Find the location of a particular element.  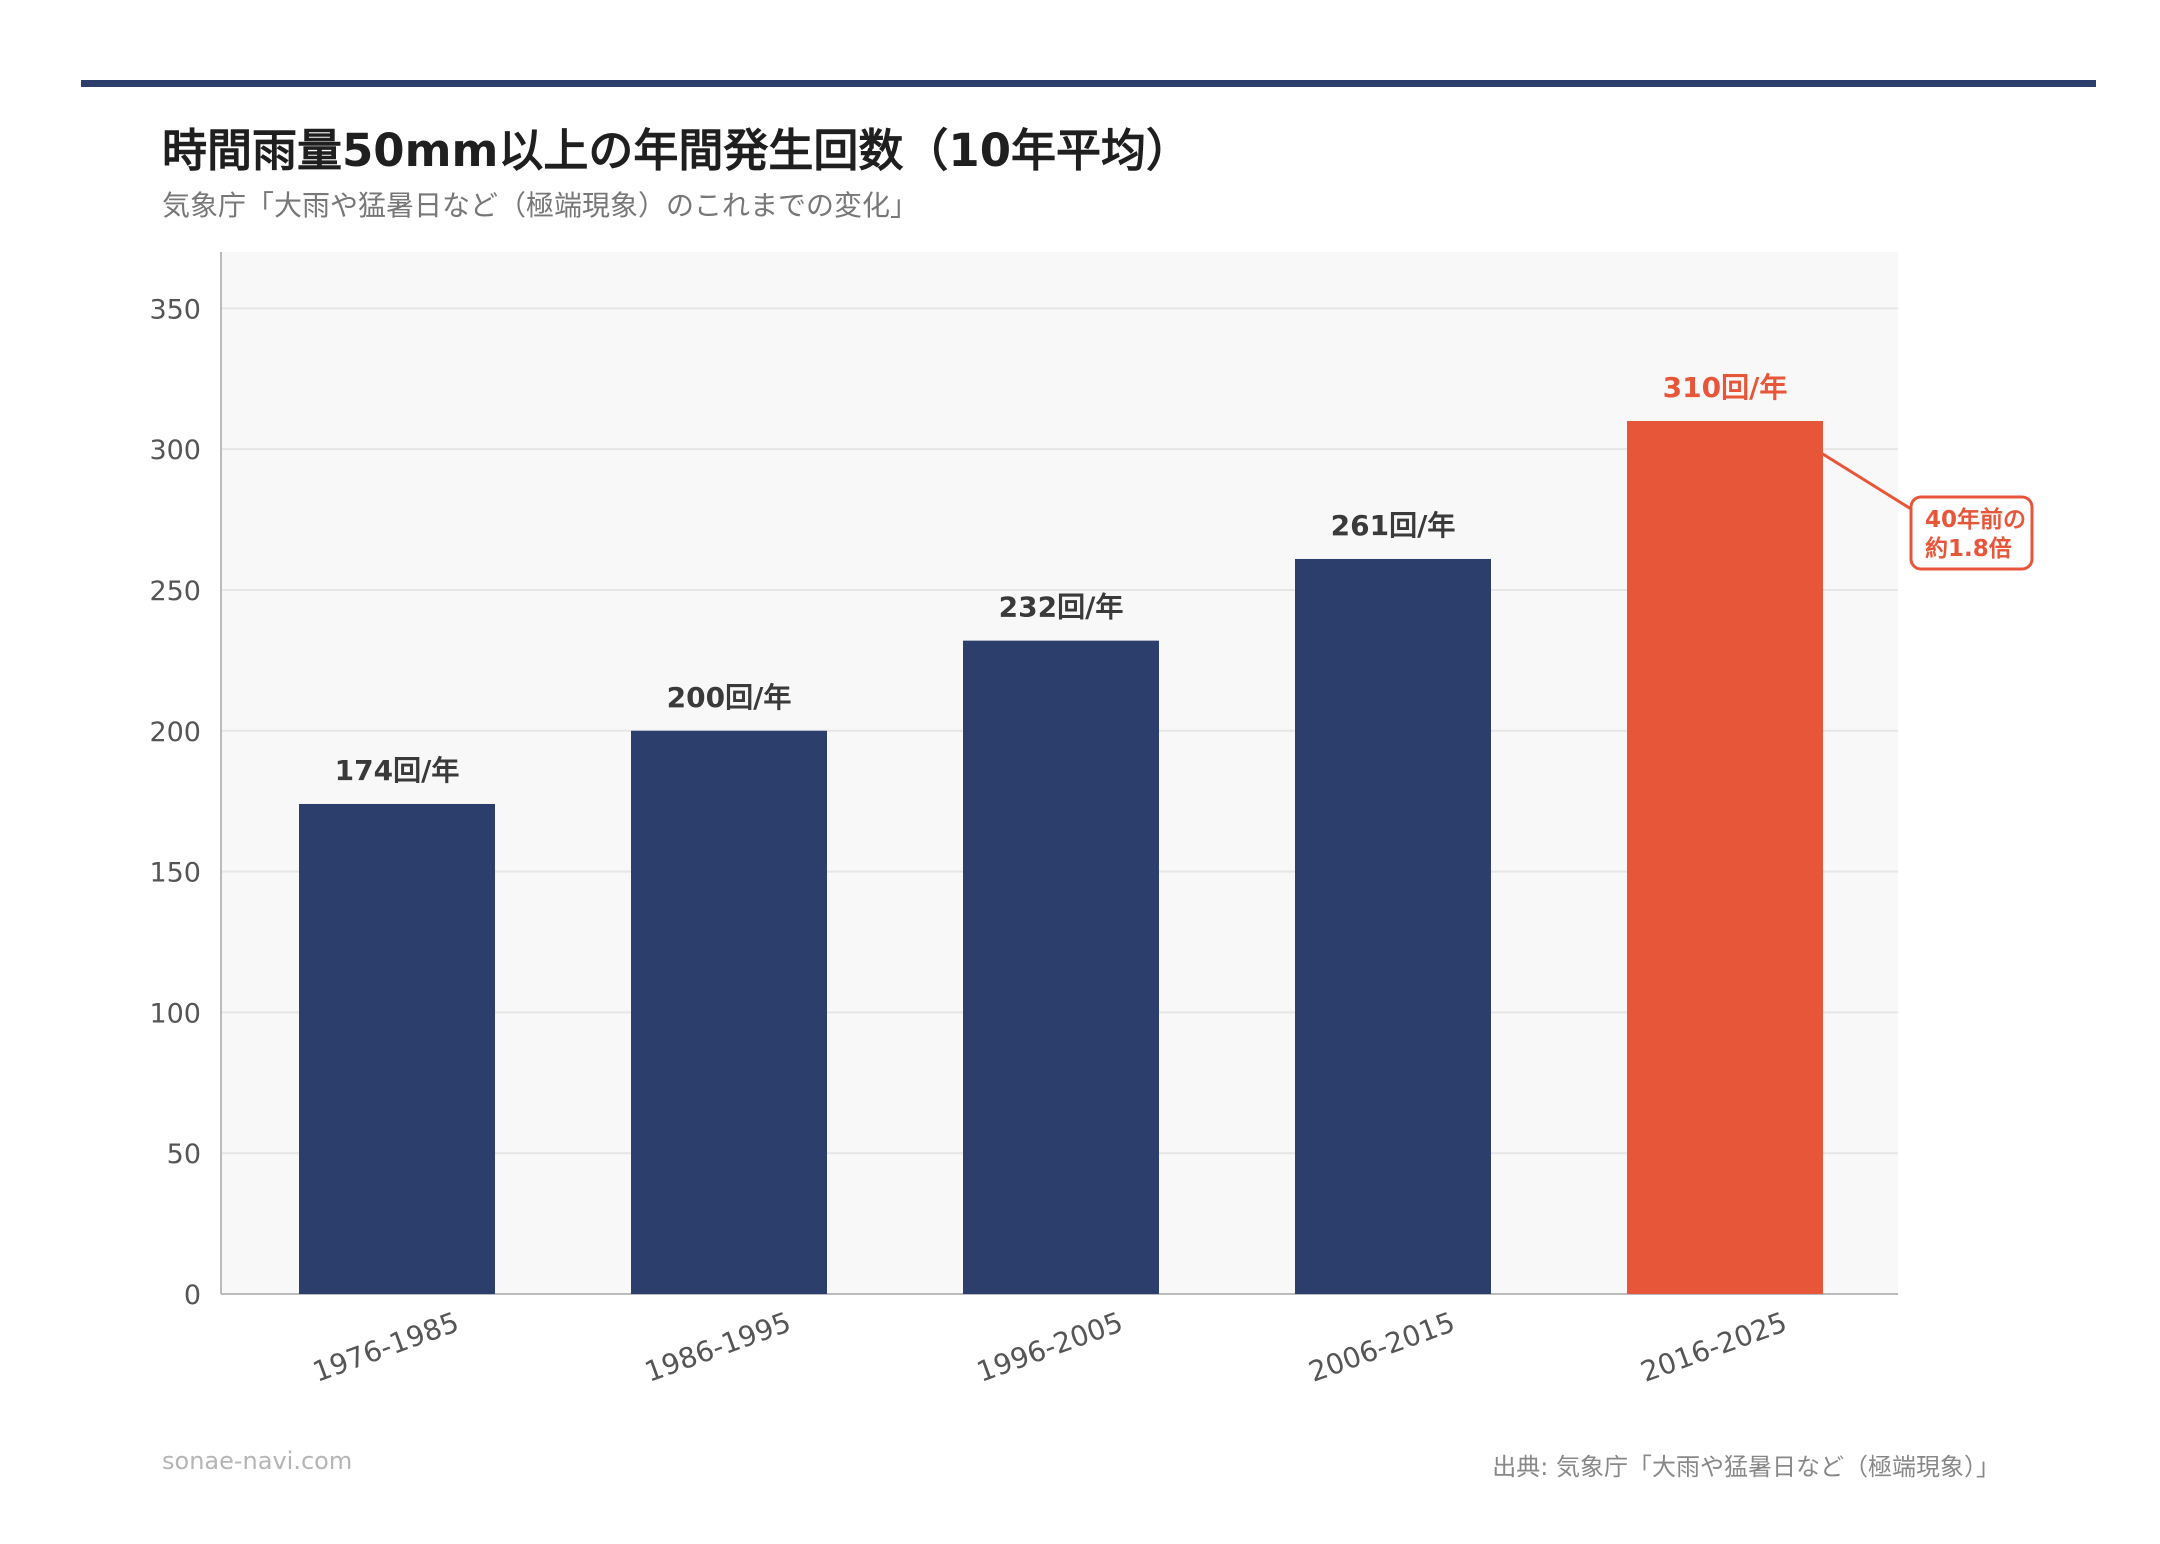

x-tick-label: 1976-1985 is located at coordinates (385, 1346).